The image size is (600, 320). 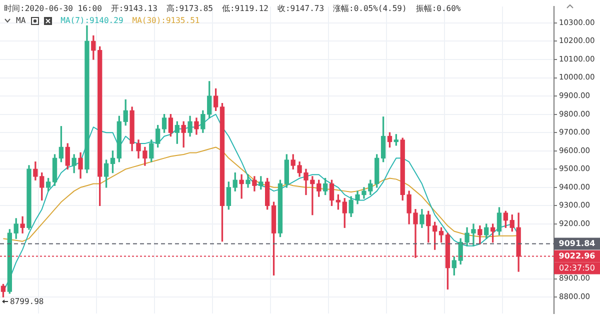 What do you see at coordinates (27, 301) in the screenshot?
I see `annotation: 8799.98` at bounding box center [27, 301].